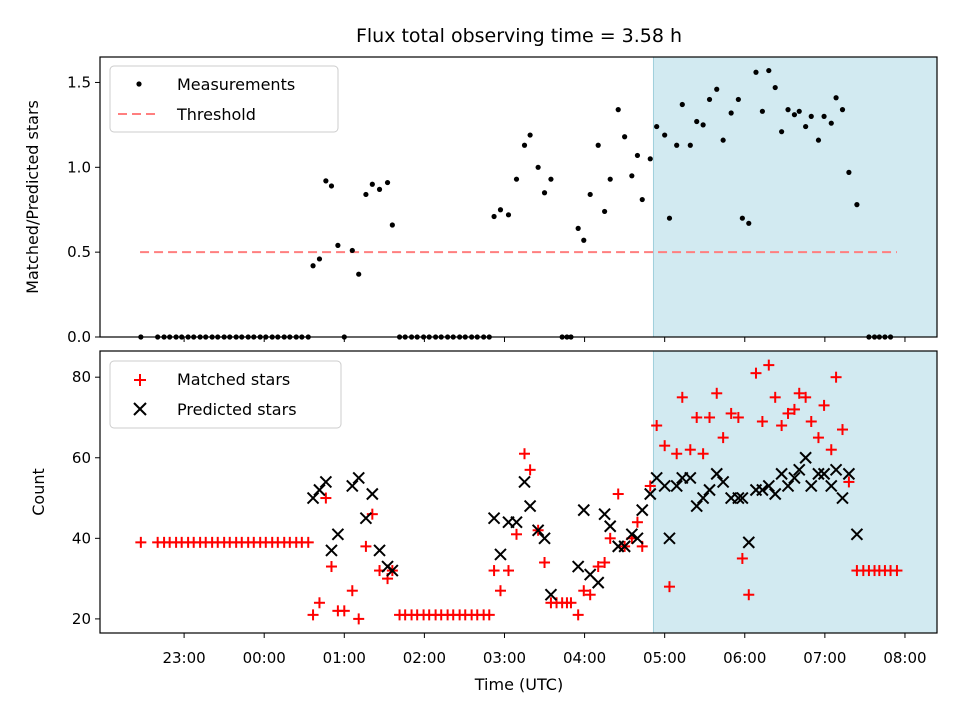  Describe the element at coordinates (86, 498) in the screenshot. I see `count-y-ticks: 20 40 60 80` at that location.